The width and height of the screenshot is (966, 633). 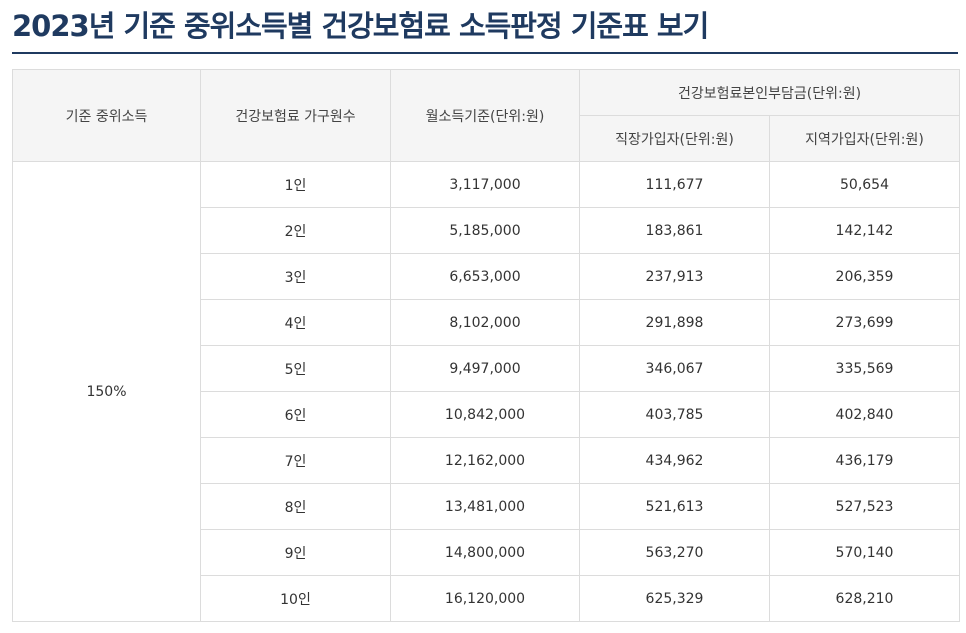 I want to click on monthly-income-cell: 5,185,000, so click(x=485, y=230).